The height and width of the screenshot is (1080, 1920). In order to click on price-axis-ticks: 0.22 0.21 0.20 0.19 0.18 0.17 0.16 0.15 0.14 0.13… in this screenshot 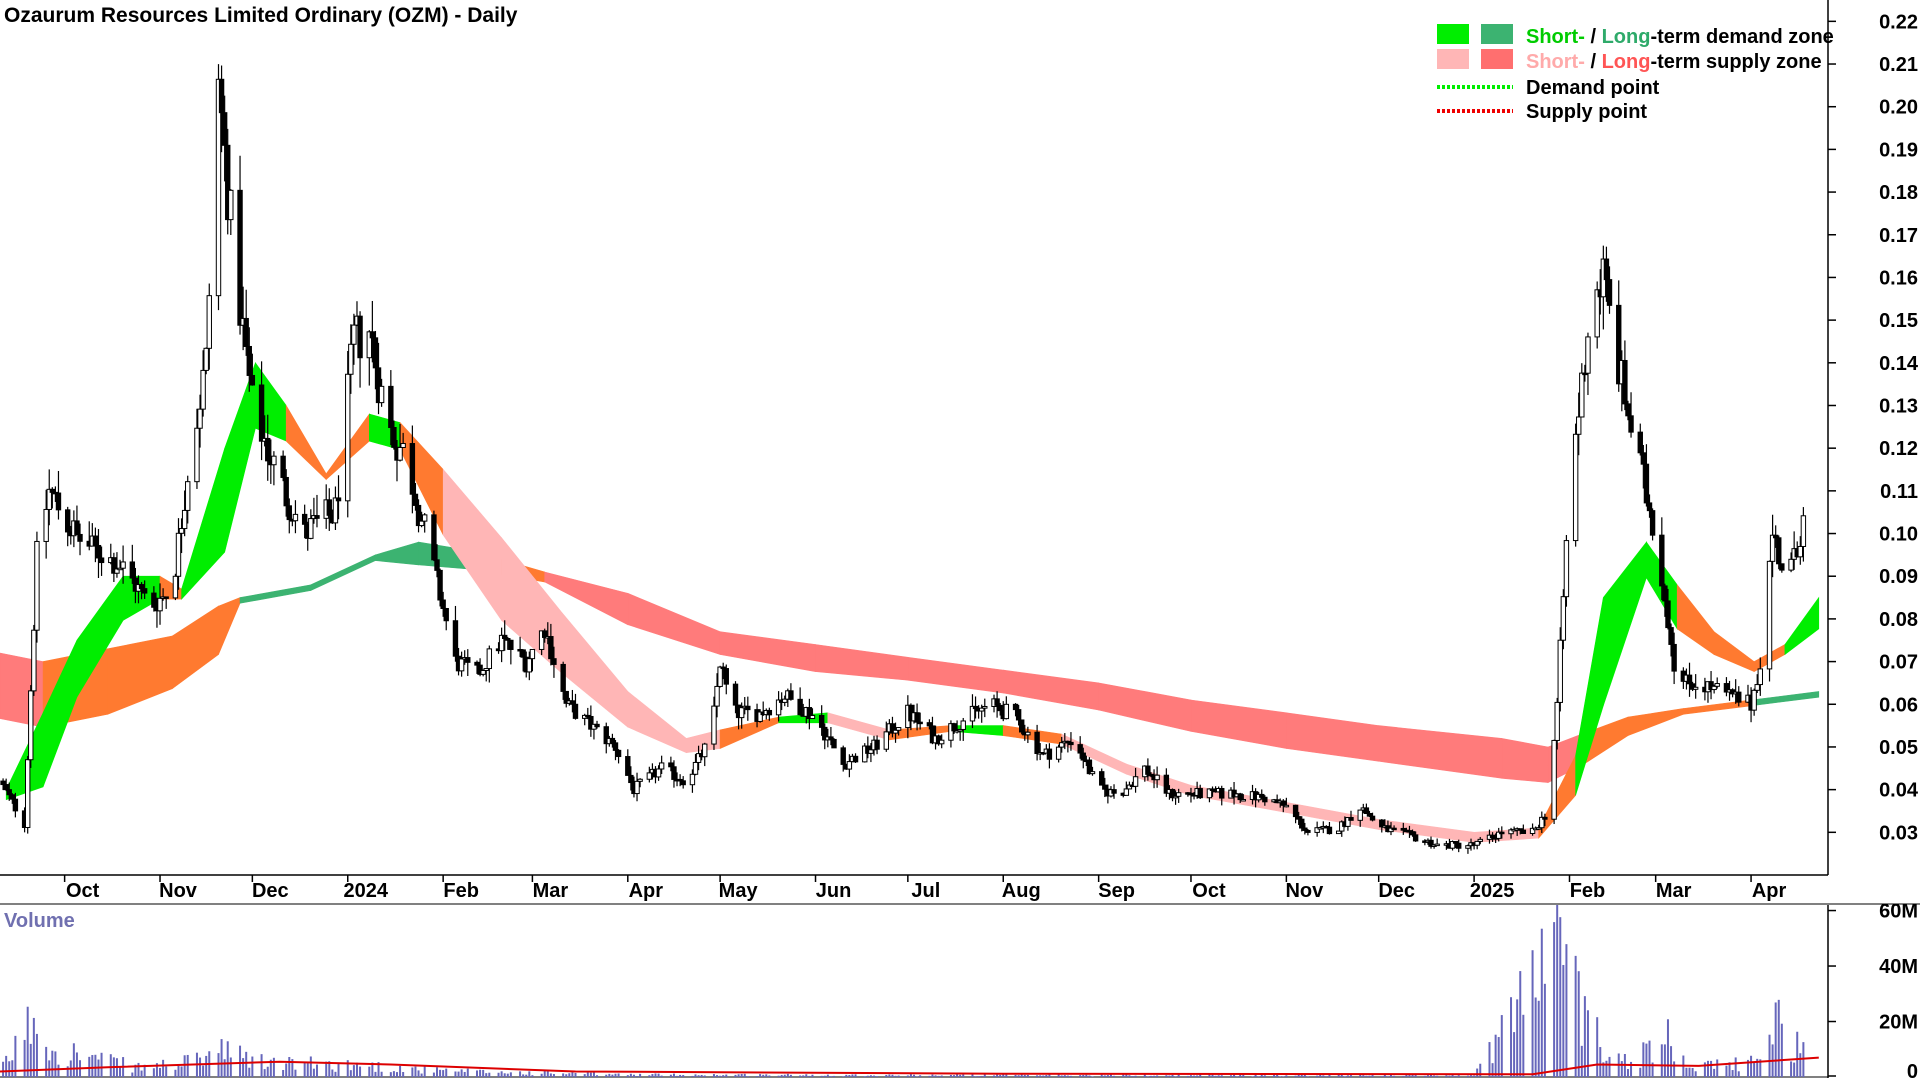, I will do `click(1873, 427)`.